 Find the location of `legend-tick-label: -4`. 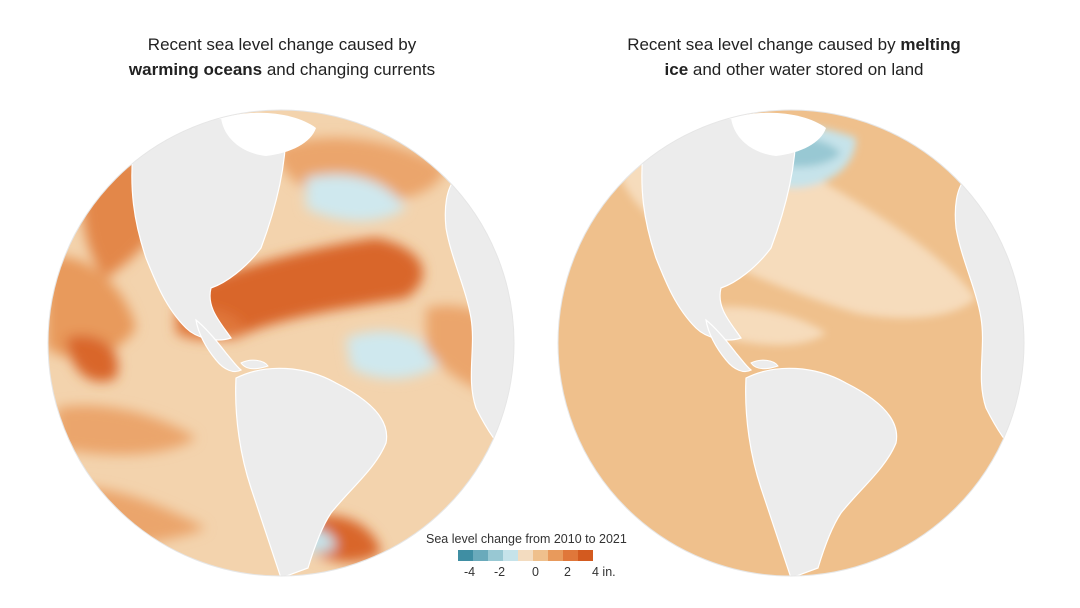

legend-tick-label: -4 is located at coordinates (470, 572).